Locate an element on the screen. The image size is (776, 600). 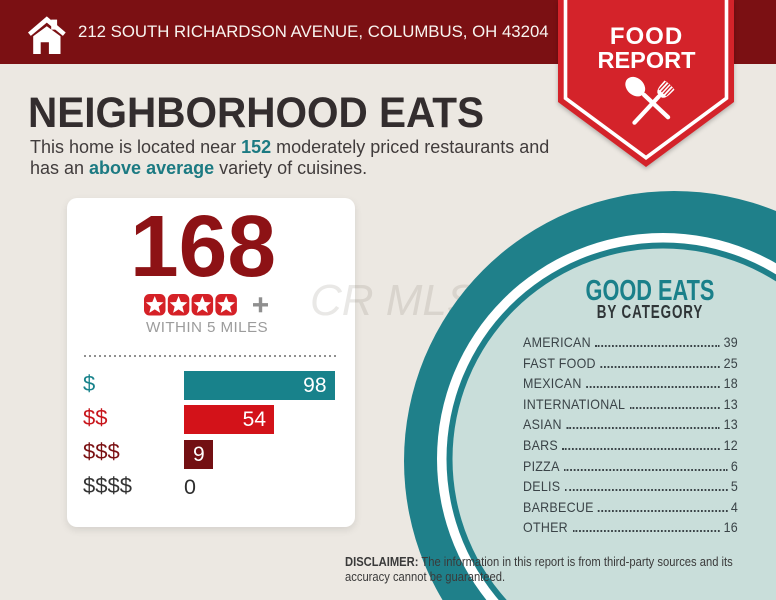
svg-text: REPORT is located at coordinates (647, 60).